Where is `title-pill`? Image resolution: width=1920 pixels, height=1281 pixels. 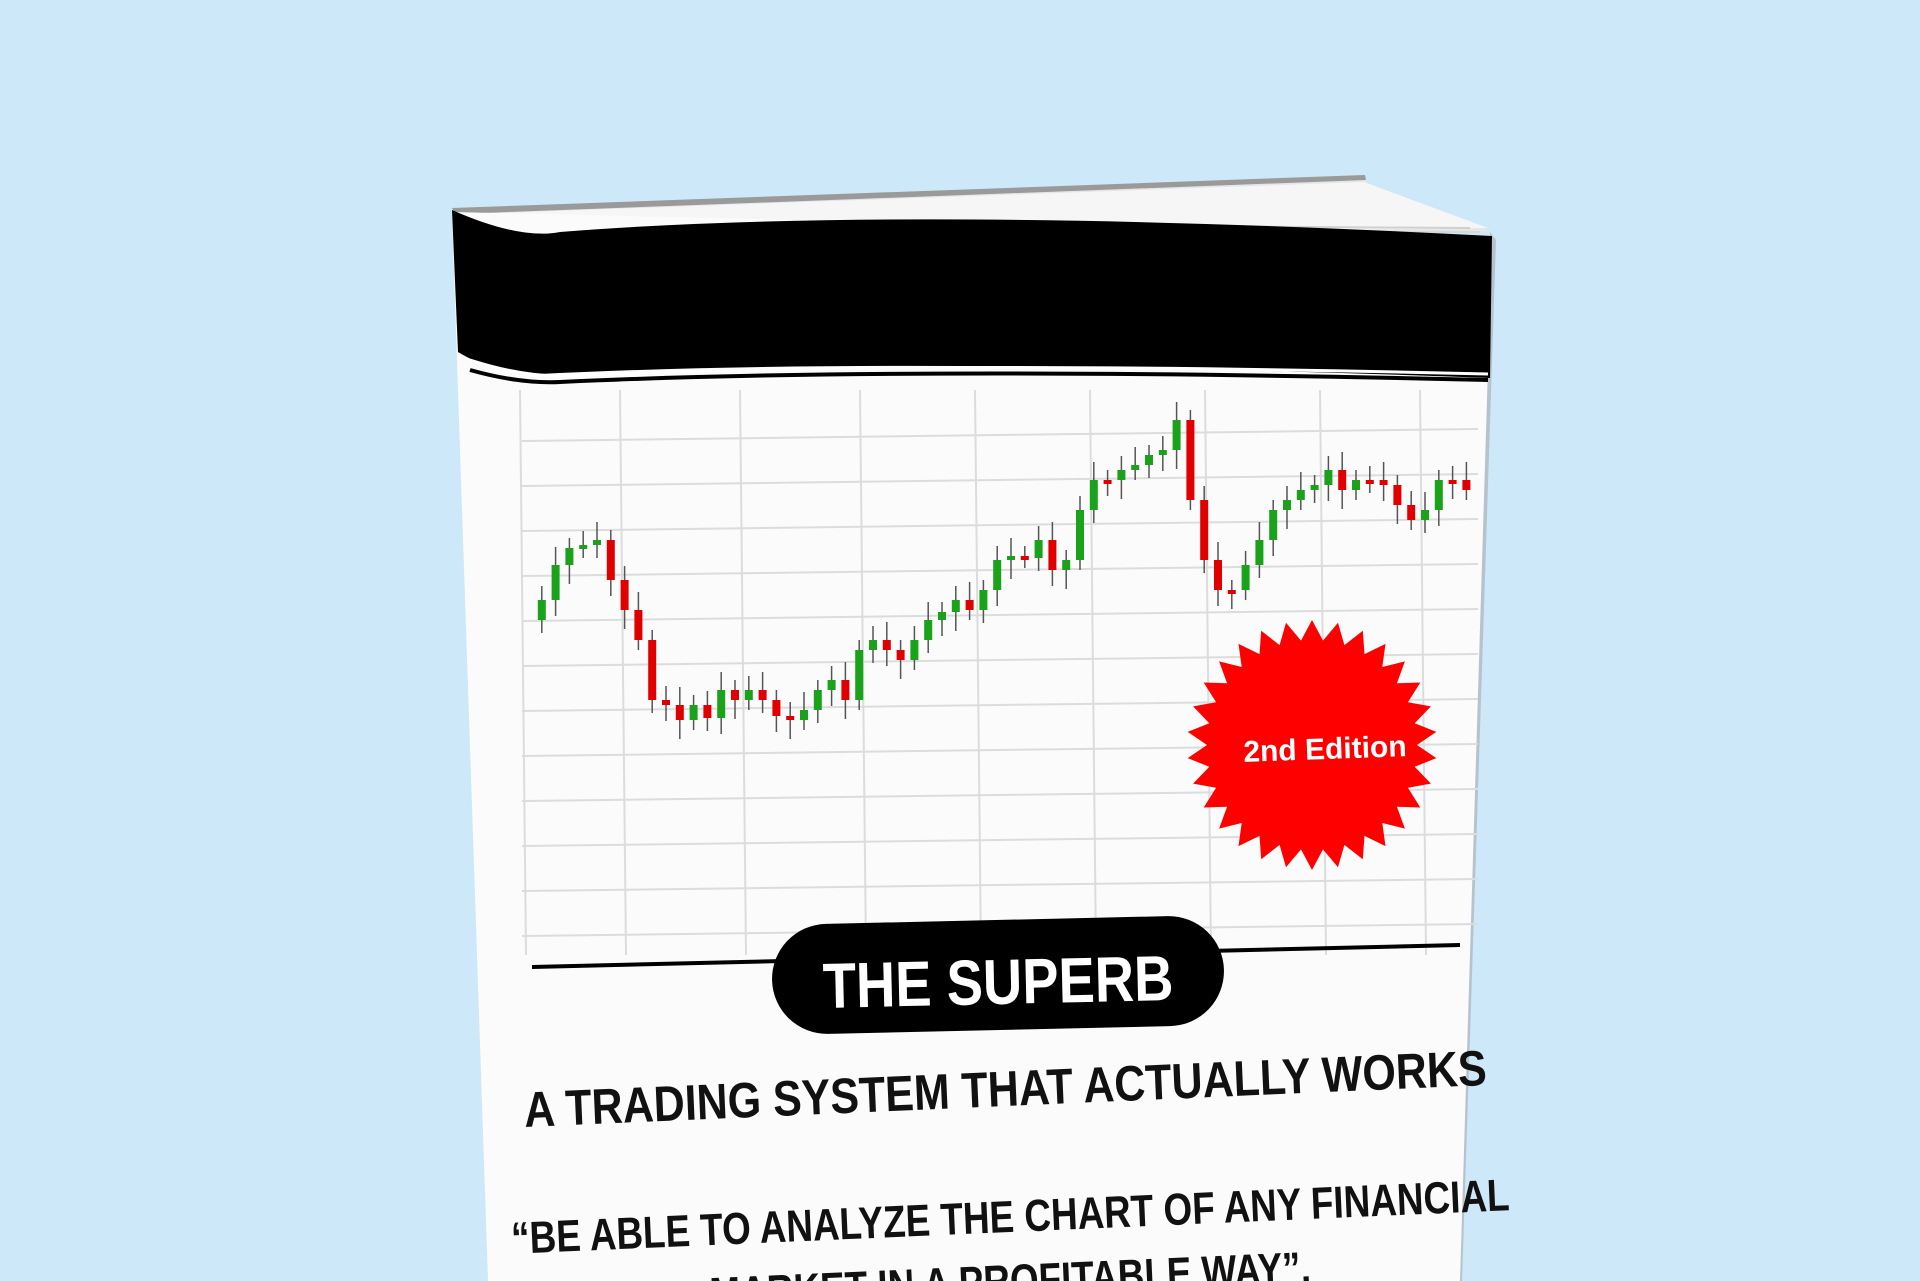
title-pill is located at coordinates (998, 975).